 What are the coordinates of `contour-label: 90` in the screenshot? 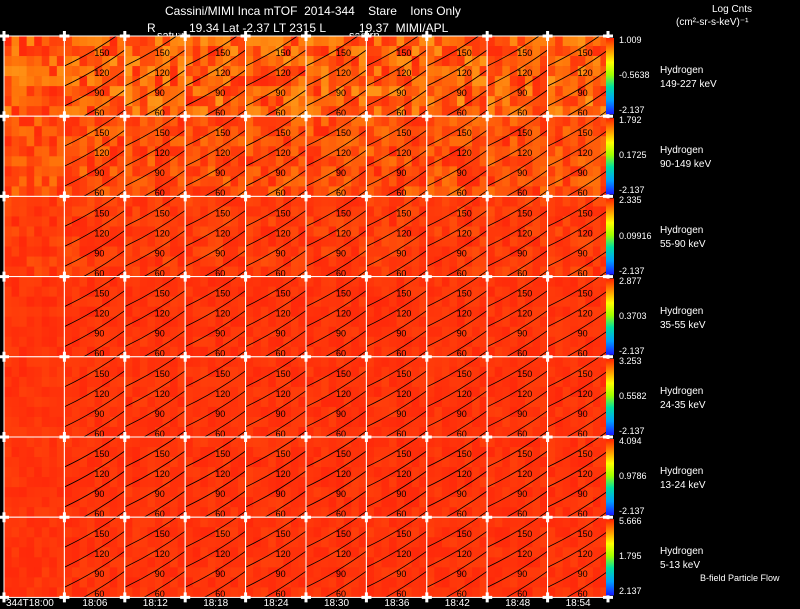 It's located at (583, 93).